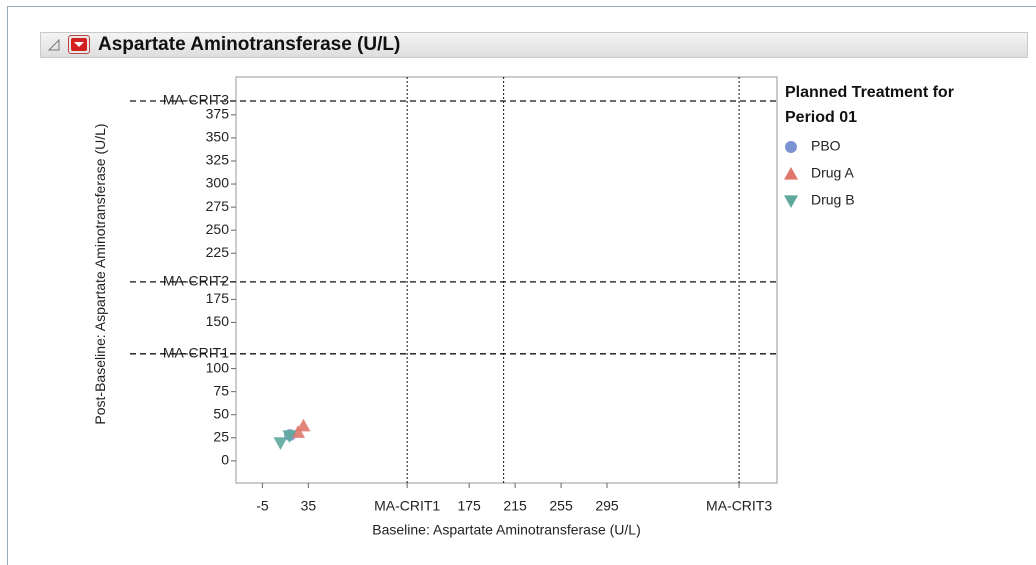  I want to click on x-tick-label: MA-CRIT1, so click(407, 506).